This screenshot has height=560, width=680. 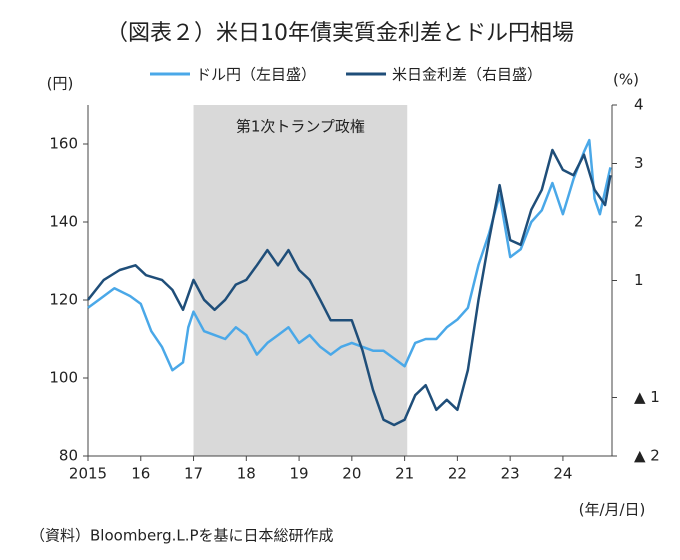 I want to click on y2-tick-label: 1, so click(x=639, y=280).